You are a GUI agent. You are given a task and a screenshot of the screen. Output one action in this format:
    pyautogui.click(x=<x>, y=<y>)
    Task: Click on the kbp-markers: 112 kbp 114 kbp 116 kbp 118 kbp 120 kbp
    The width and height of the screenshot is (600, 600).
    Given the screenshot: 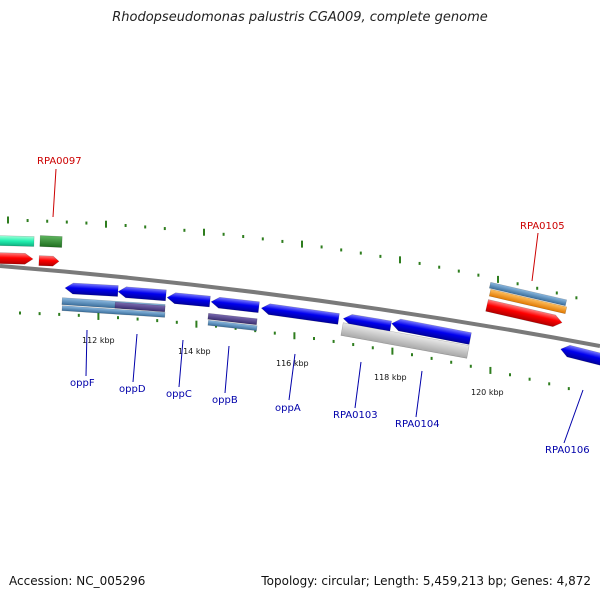 What is the action you would take?
    pyautogui.click(x=293, y=366)
    